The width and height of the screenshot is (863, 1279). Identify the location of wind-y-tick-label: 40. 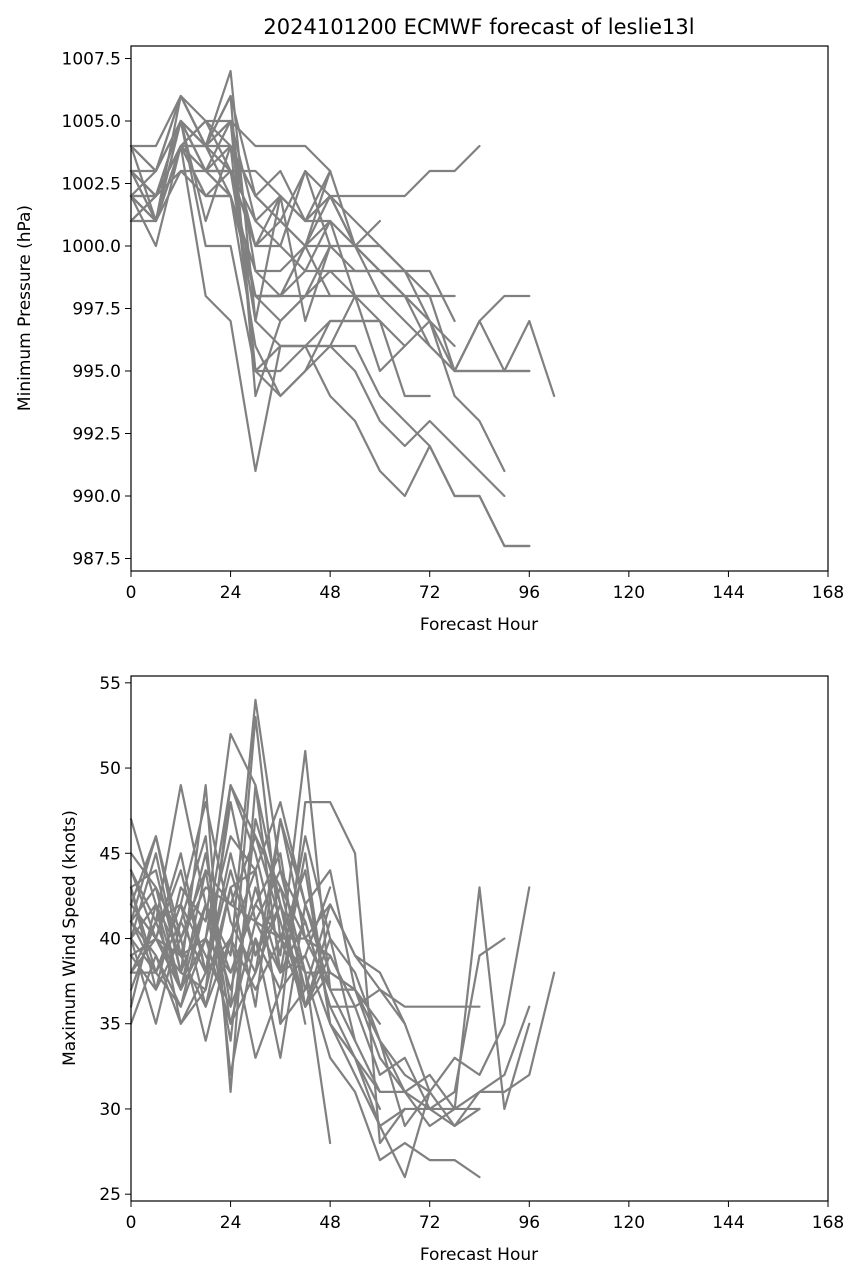
(110, 940).